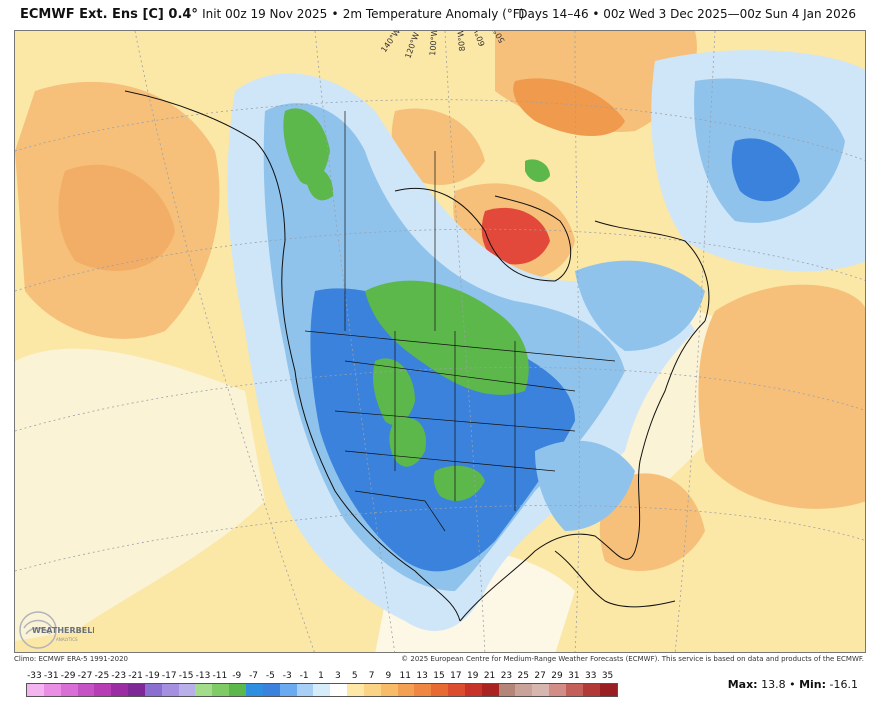  Describe the element at coordinates (433, 14) in the screenshot. I see `field-name: 2m Temperature Anomaly (°F)` at that location.